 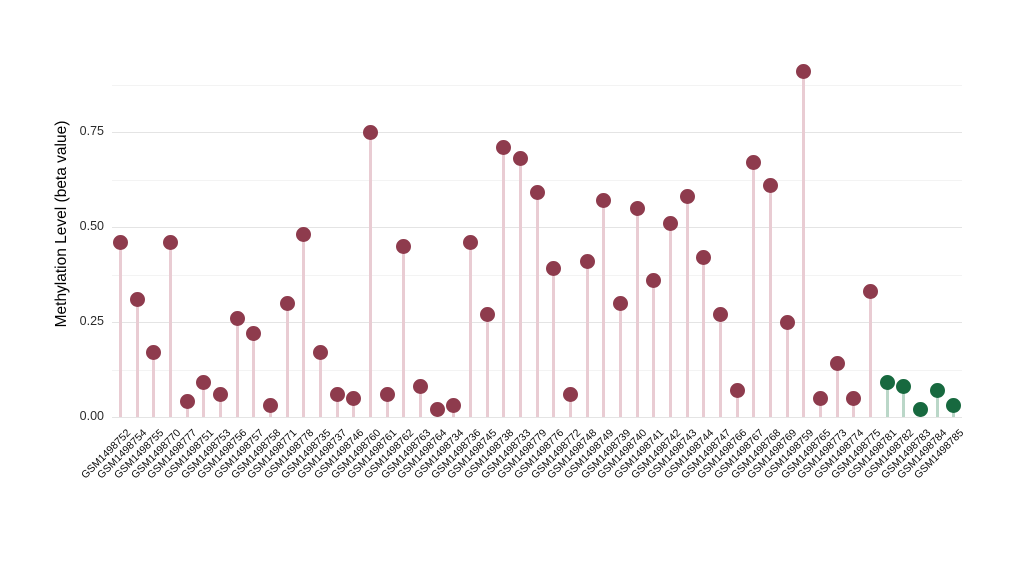 I want to click on y-tick-label: 0.00, so click(x=91, y=416).